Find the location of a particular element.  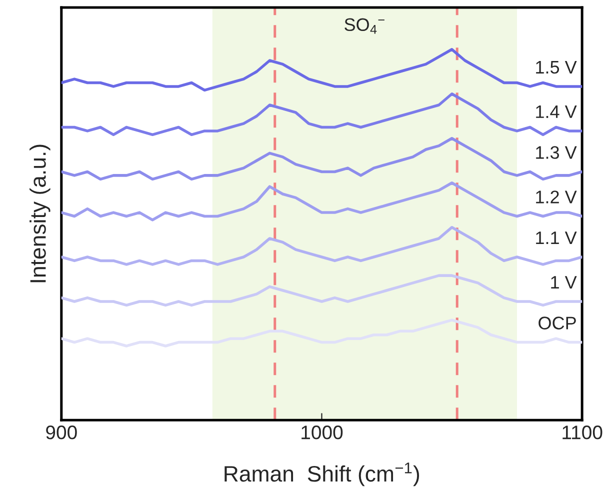

x-tick-label: 1100 is located at coordinates (582, 433).